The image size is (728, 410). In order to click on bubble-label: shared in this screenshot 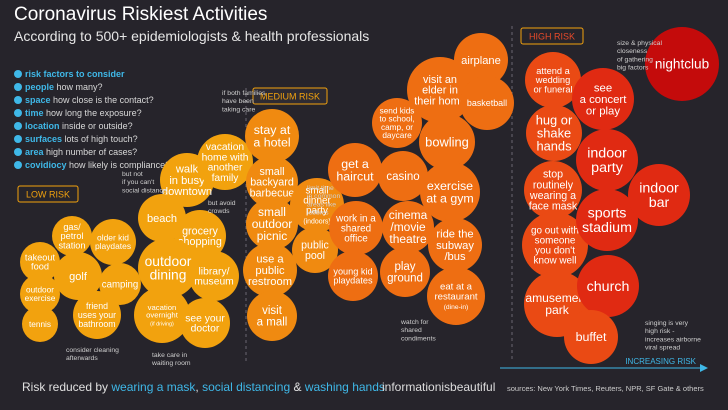, I will do `click(356, 228)`.